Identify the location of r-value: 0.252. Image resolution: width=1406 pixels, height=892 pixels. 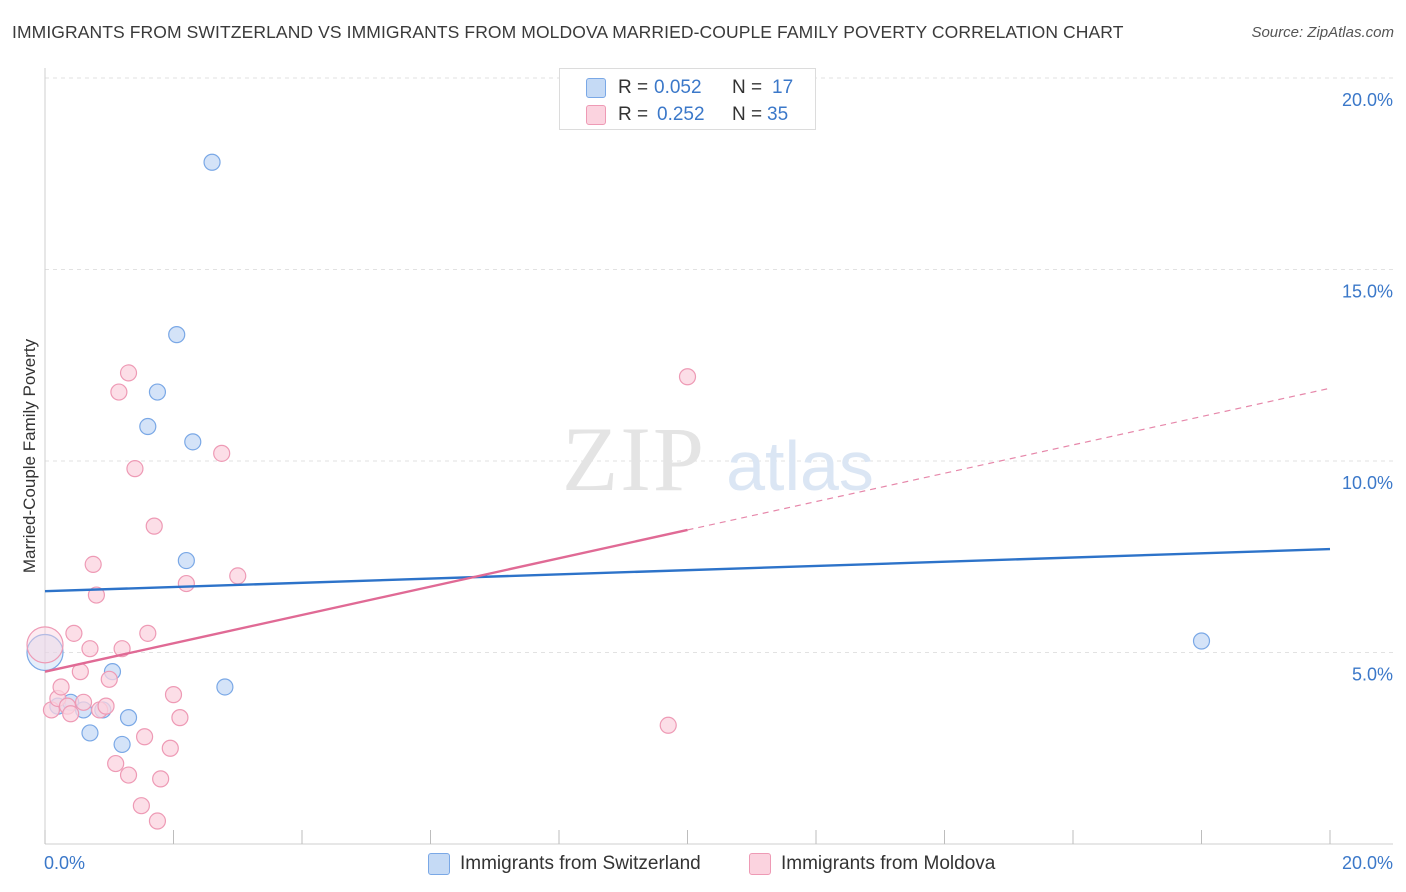
(681, 114).